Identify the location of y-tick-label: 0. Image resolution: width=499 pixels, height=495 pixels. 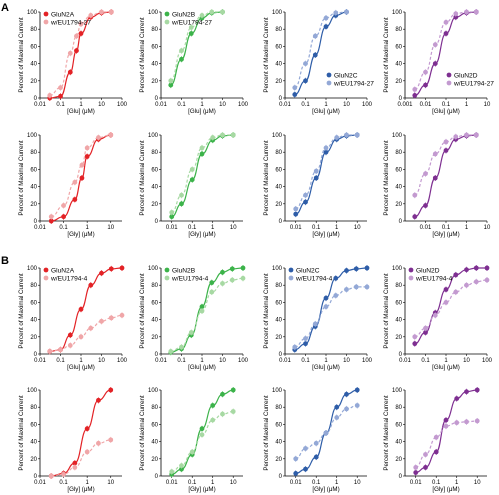
(157, 355).